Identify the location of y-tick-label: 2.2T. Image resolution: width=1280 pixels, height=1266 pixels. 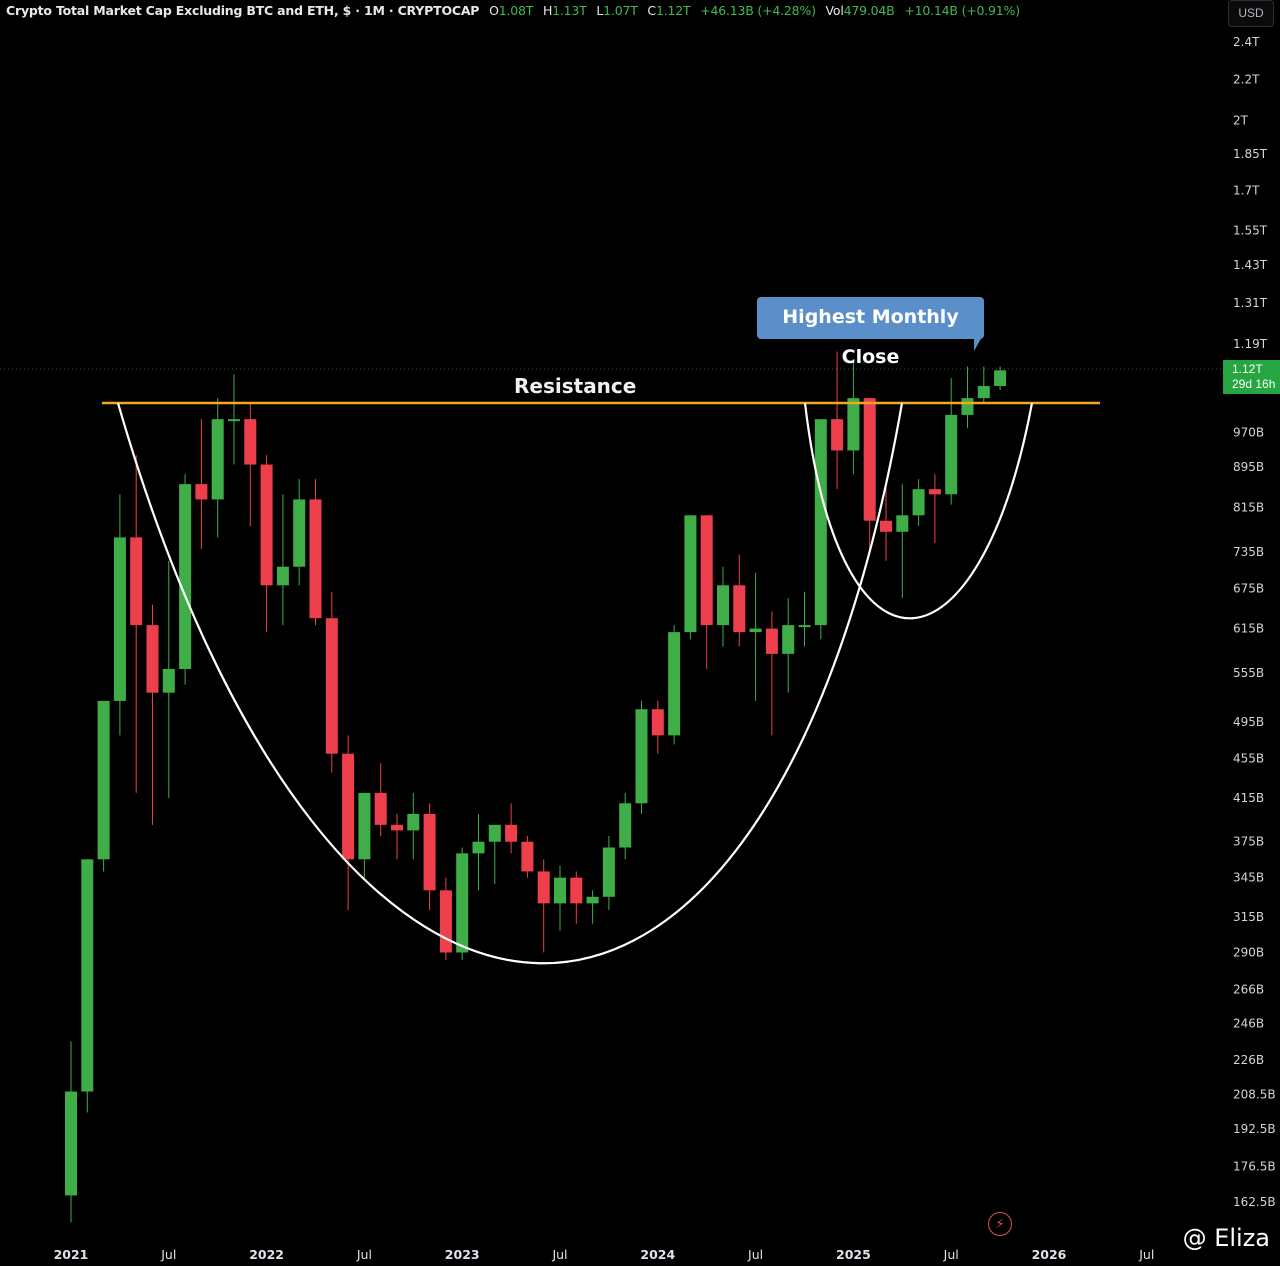
(1246, 79).